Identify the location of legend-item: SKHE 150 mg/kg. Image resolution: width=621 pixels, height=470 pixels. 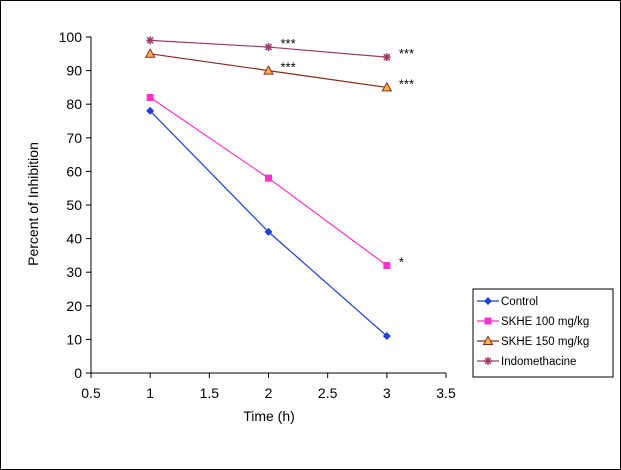
(533, 341).